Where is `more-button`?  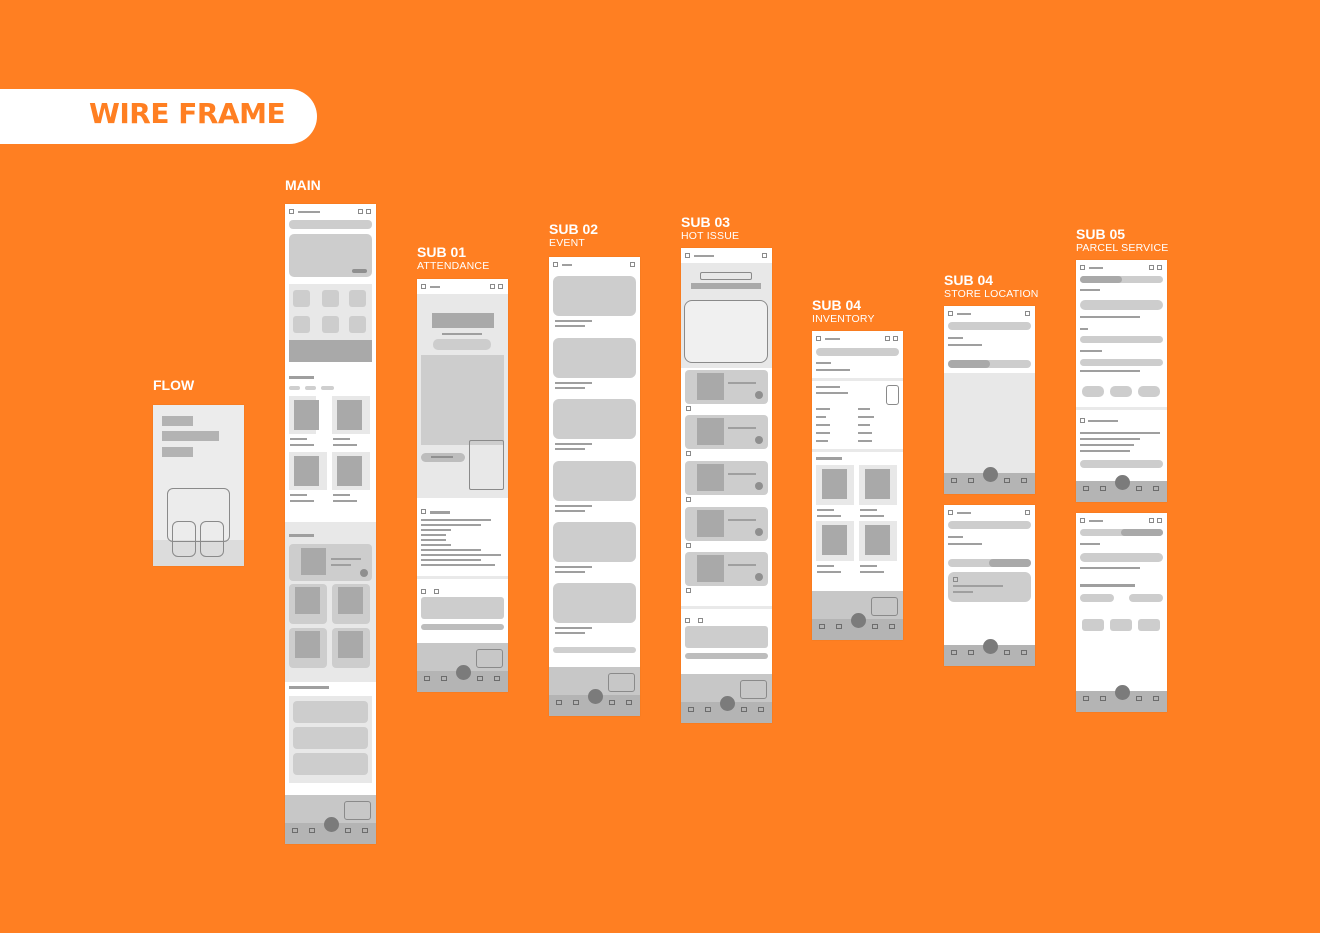 more-button is located at coordinates (594, 650).